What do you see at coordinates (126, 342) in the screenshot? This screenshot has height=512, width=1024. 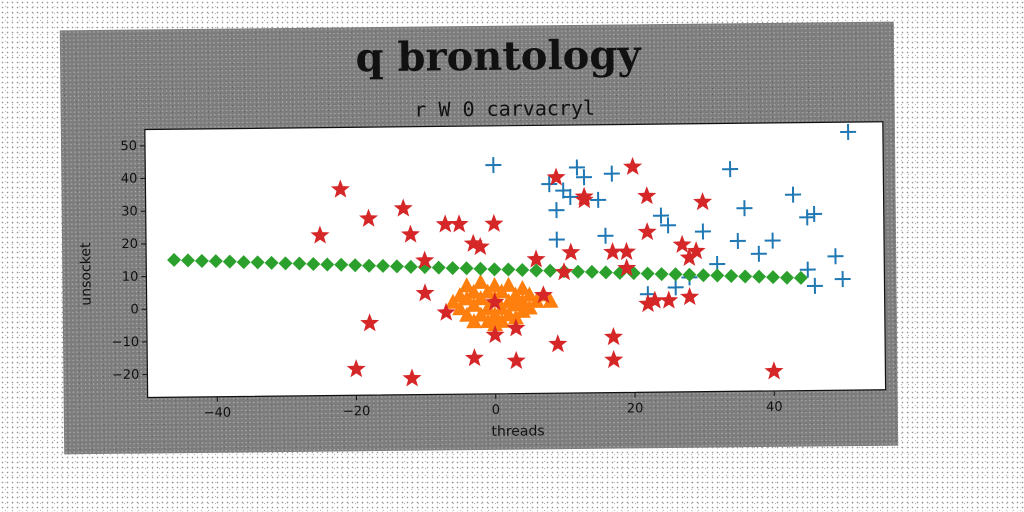 I see `y-tick-label: −10` at bounding box center [126, 342].